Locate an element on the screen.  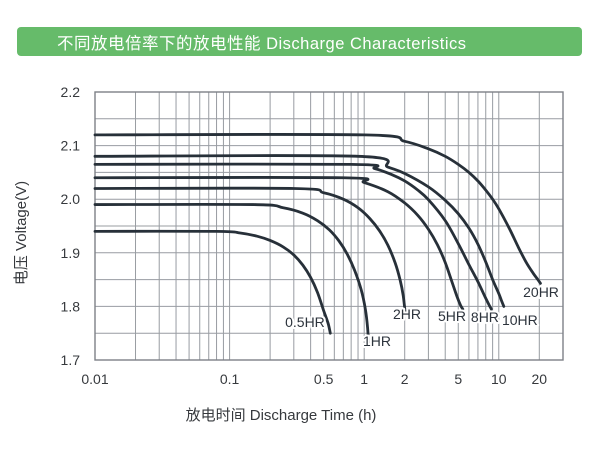
y-axis-tick-labels: 2.2 2.1 2.0 1.9 1.8 1.7 is located at coordinates (71, 226).